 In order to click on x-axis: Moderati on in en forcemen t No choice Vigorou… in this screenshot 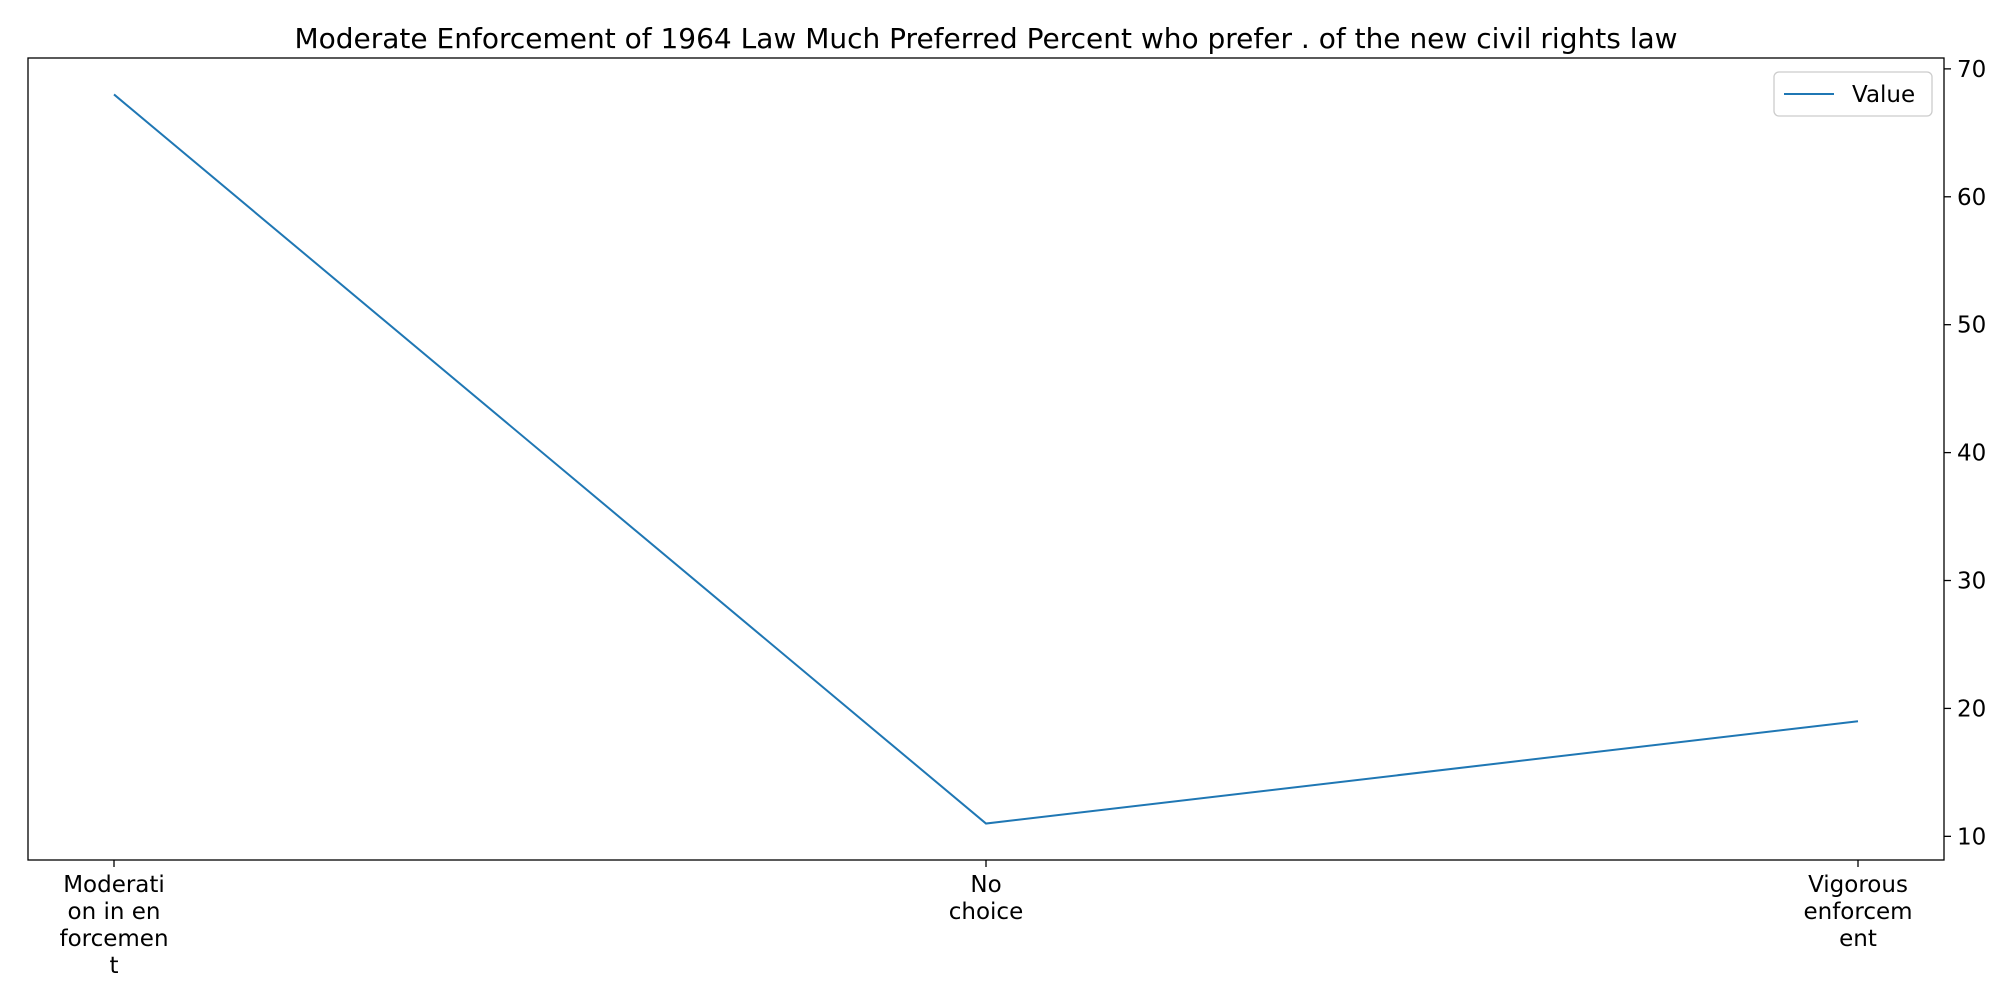, I will do `click(986, 919)`.